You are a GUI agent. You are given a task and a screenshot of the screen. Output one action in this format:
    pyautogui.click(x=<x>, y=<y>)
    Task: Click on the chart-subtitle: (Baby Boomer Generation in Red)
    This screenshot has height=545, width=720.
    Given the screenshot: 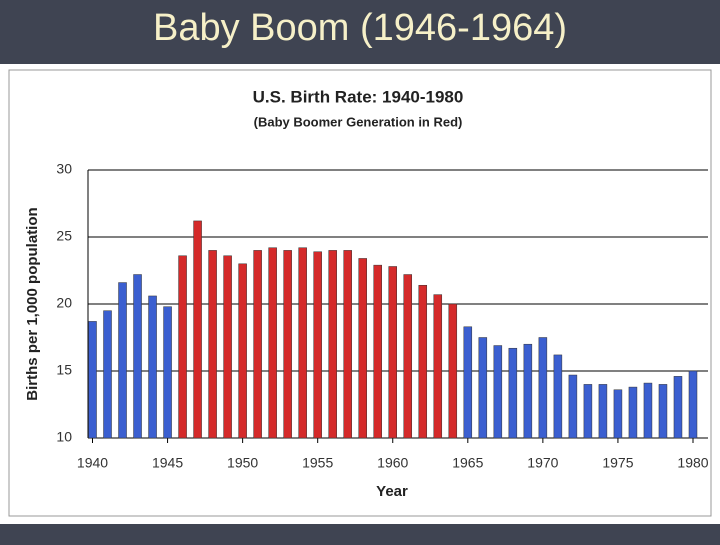 What is the action you would take?
    pyautogui.click(x=358, y=121)
    